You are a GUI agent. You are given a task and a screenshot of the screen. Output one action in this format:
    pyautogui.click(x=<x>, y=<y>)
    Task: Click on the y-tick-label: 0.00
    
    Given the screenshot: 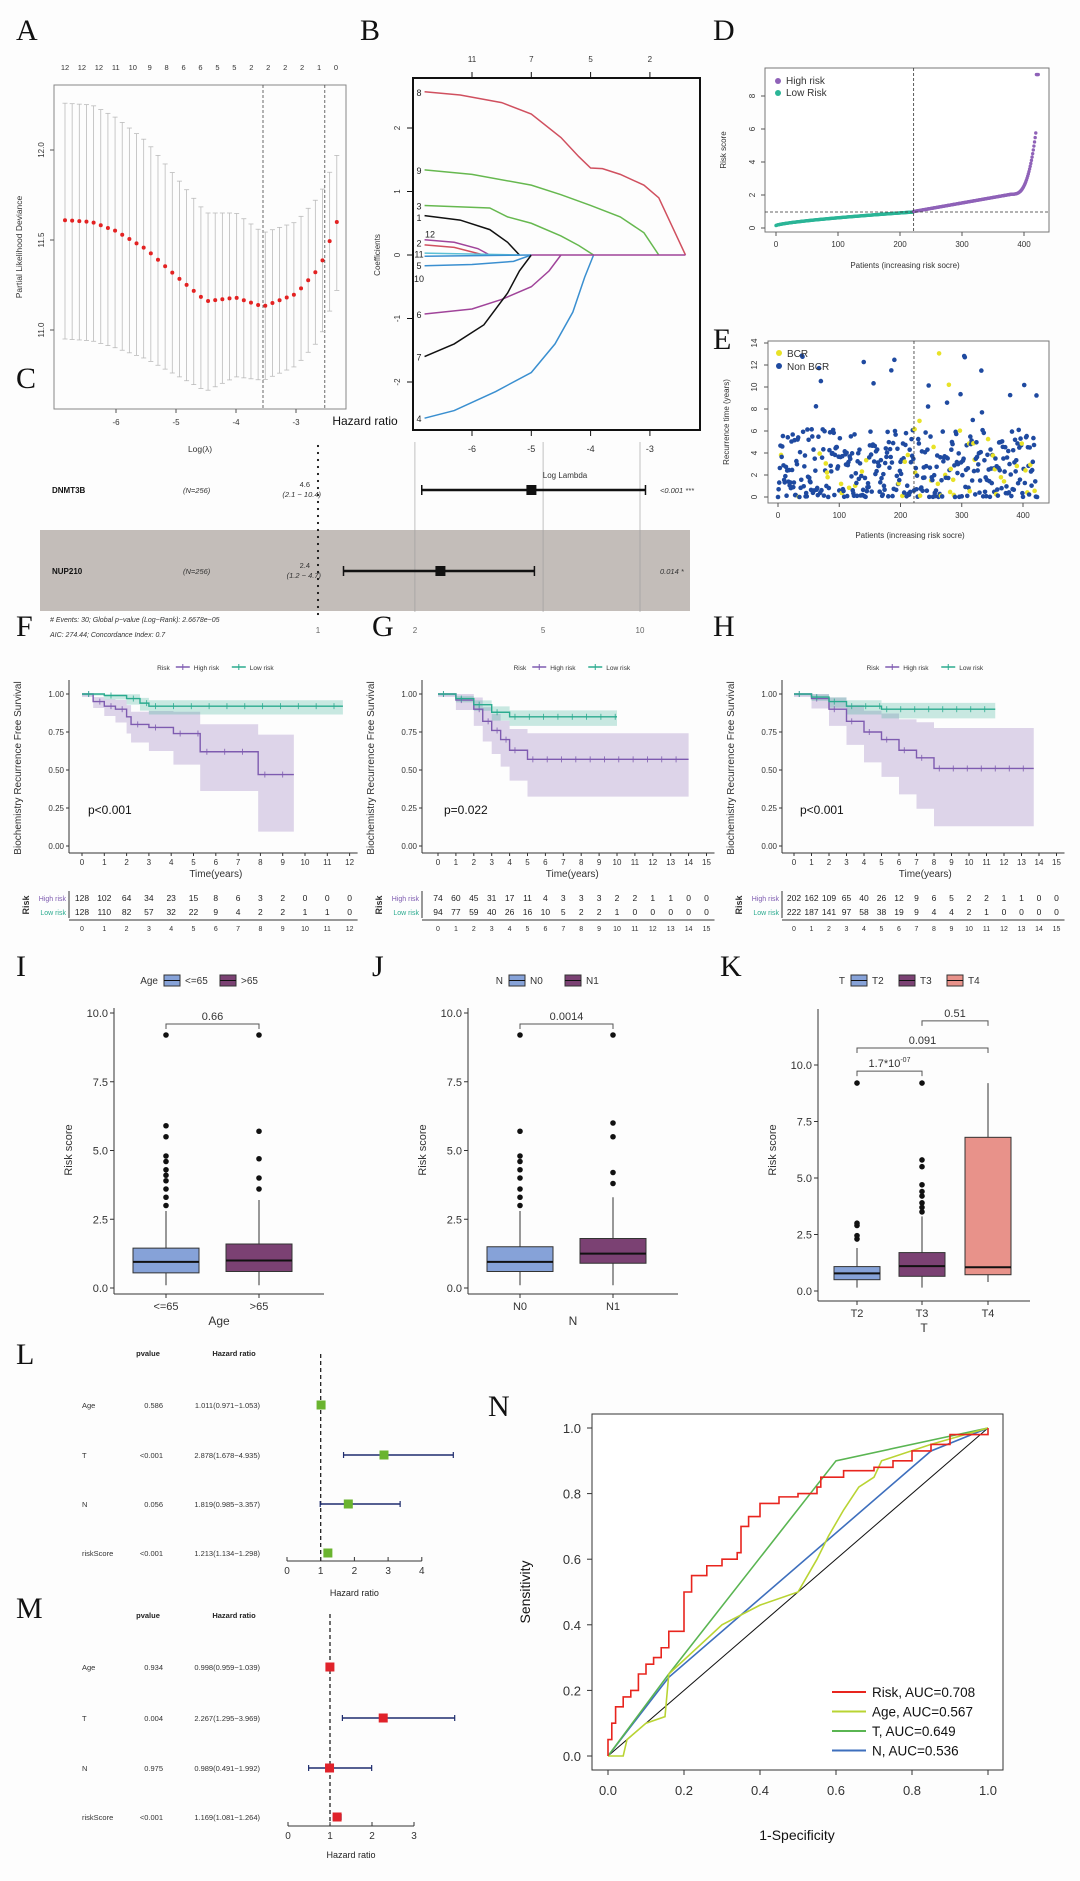 What is the action you would take?
    pyautogui.click(x=56, y=846)
    